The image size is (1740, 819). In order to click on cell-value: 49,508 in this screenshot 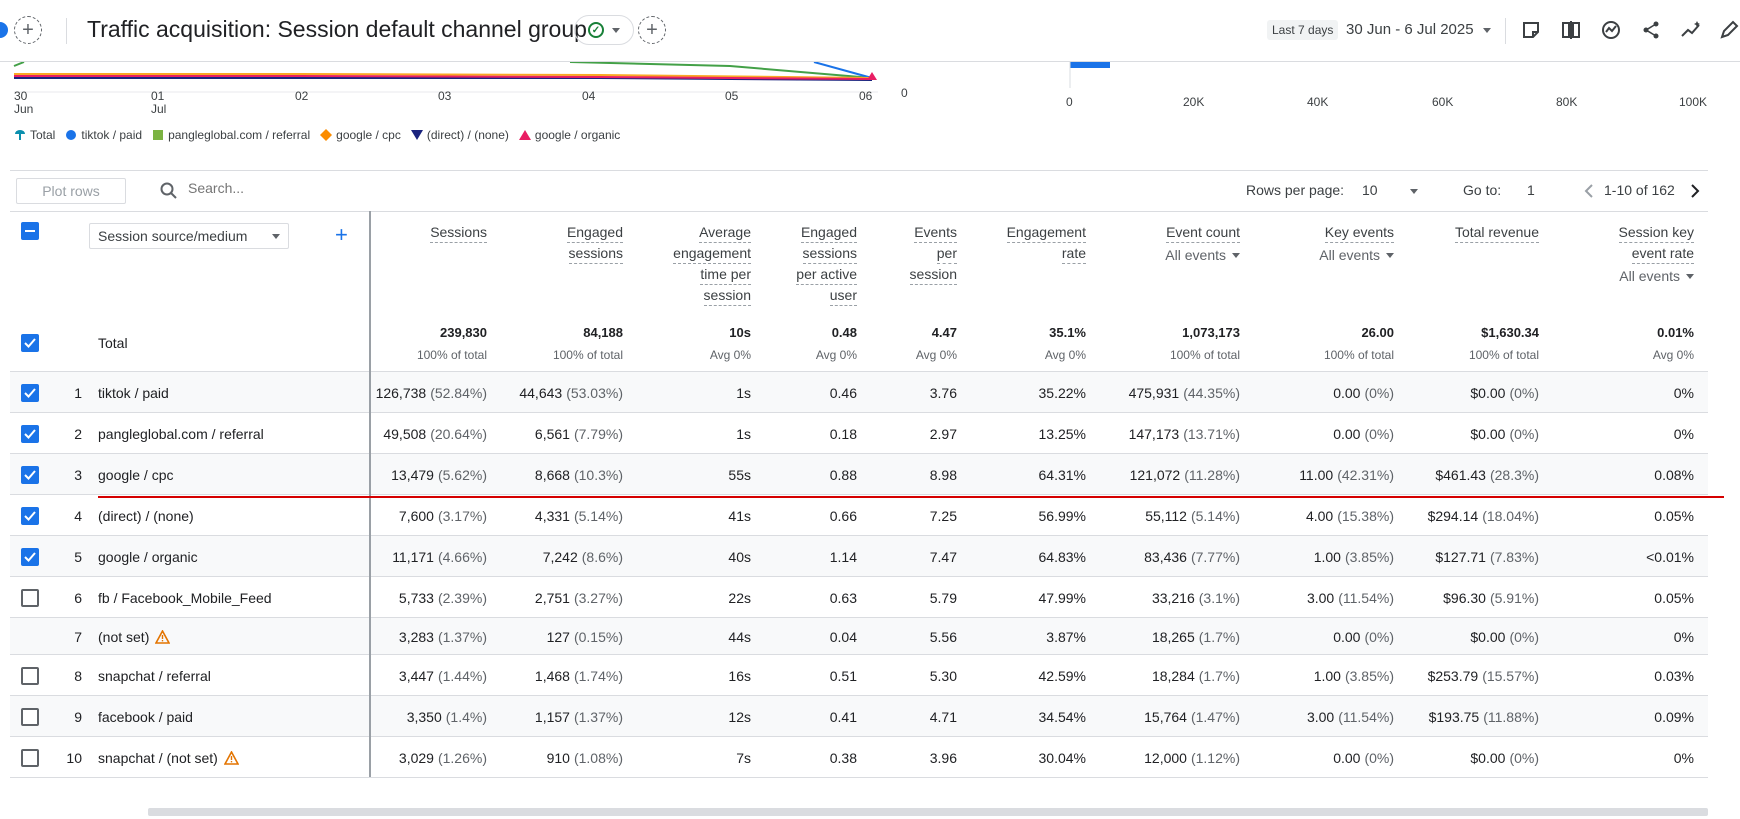, I will do `click(405, 433)`.